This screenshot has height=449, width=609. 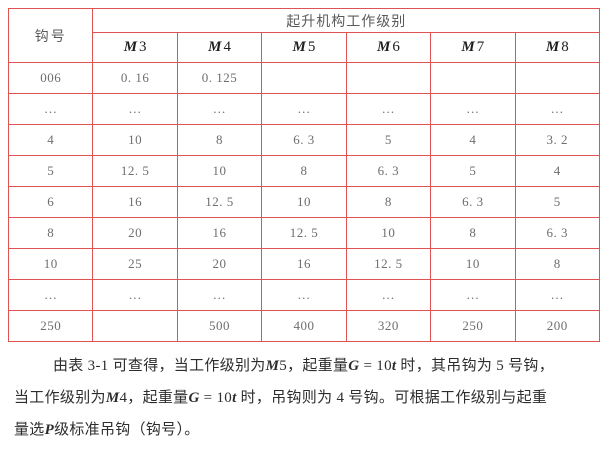 I want to click on variable-p: P, so click(x=49, y=430).